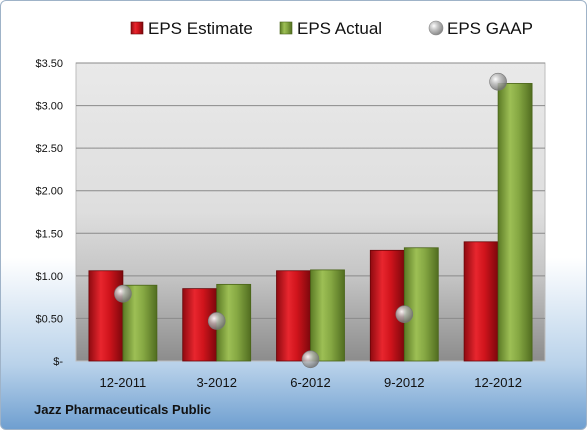  What do you see at coordinates (49, 319) in the screenshot?
I see `y-tick-label: $0.50` at bounding box center [49, 319].